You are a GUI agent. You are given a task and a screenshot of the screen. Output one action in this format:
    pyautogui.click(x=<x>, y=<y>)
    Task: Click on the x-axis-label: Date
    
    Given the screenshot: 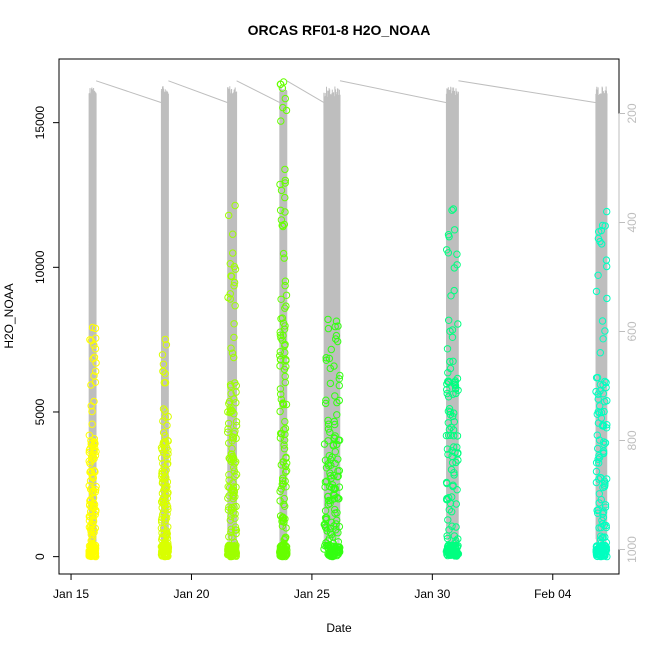 What is the action you would take?
    pyautogui.click(x=339, y=628)
    